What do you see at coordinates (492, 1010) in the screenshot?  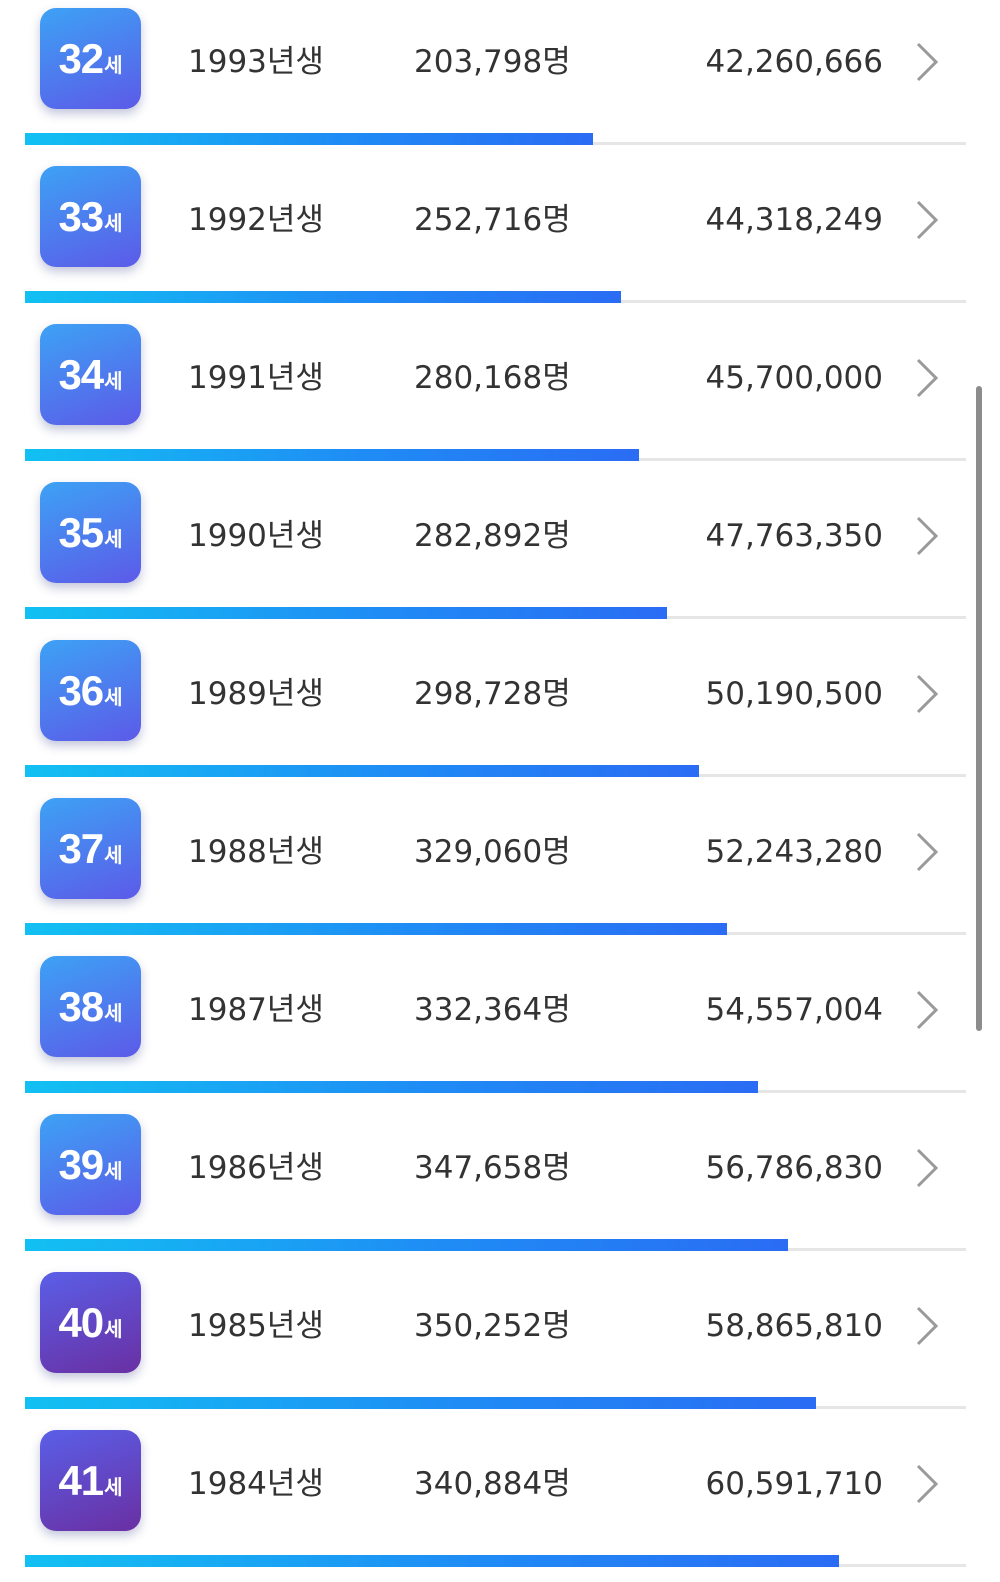 I see `population-count: 332,364명` at bounding box center [492, 1010].